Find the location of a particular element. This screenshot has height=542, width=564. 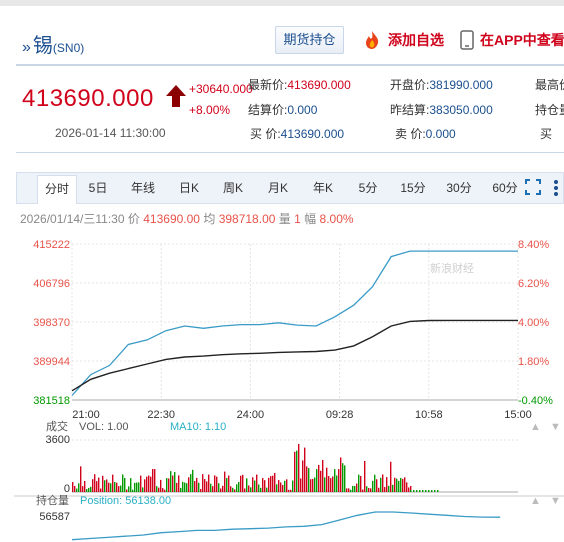

position-down-icon: ▼ is located at coordinates (555, 501).